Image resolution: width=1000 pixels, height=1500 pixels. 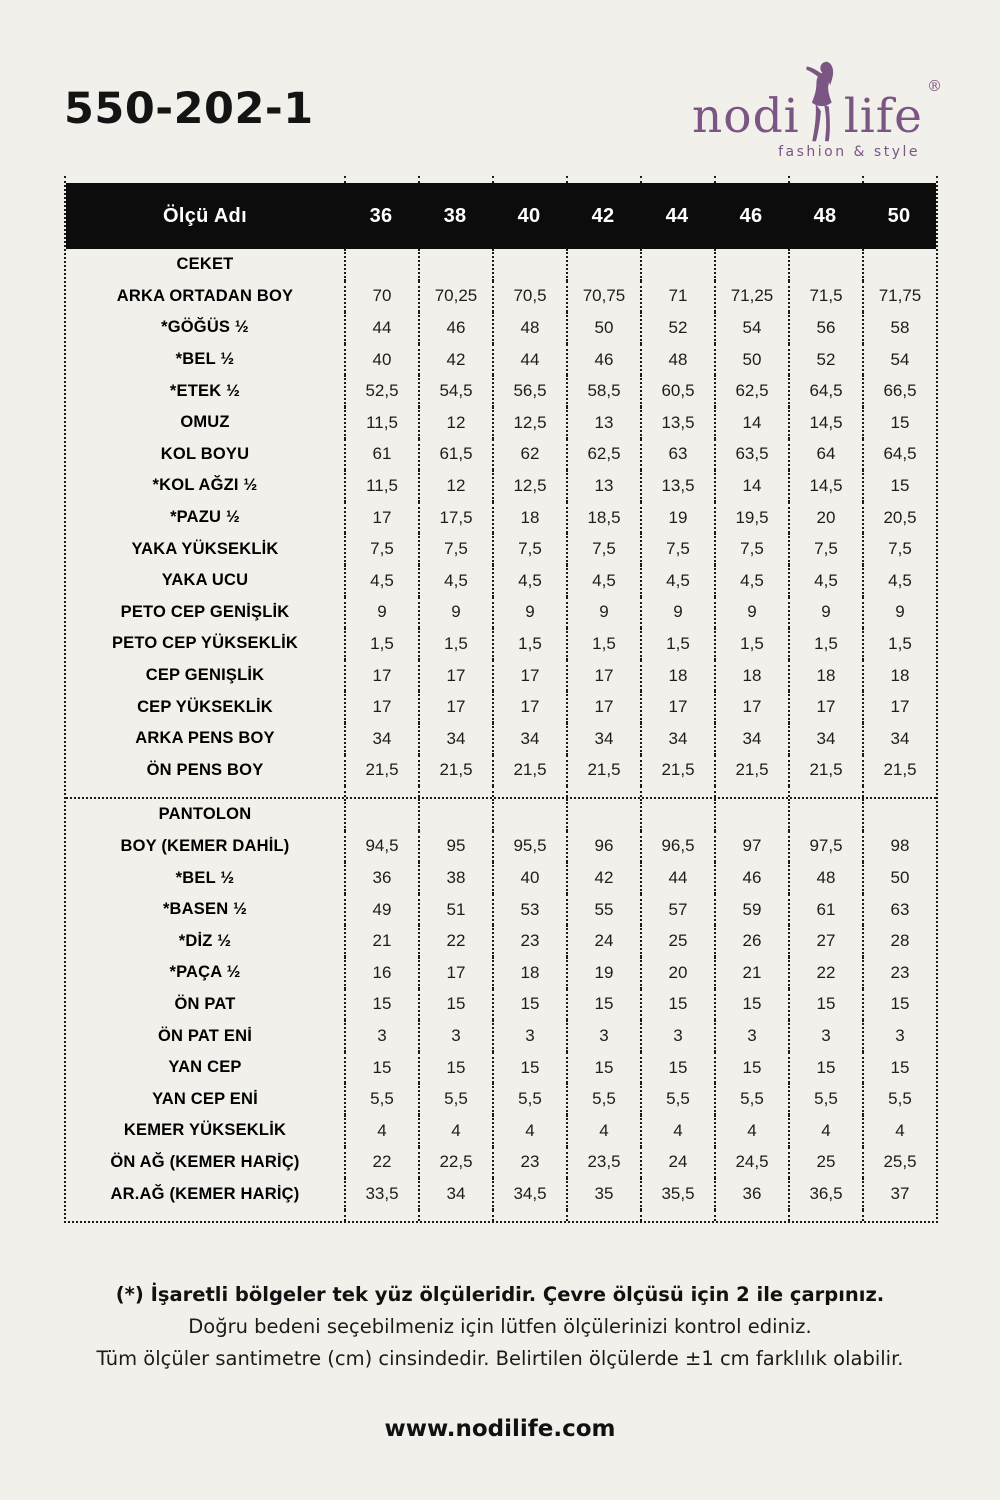 I want to click on row-label: *KOL AĞZI ½, so click(x=205, y=485).